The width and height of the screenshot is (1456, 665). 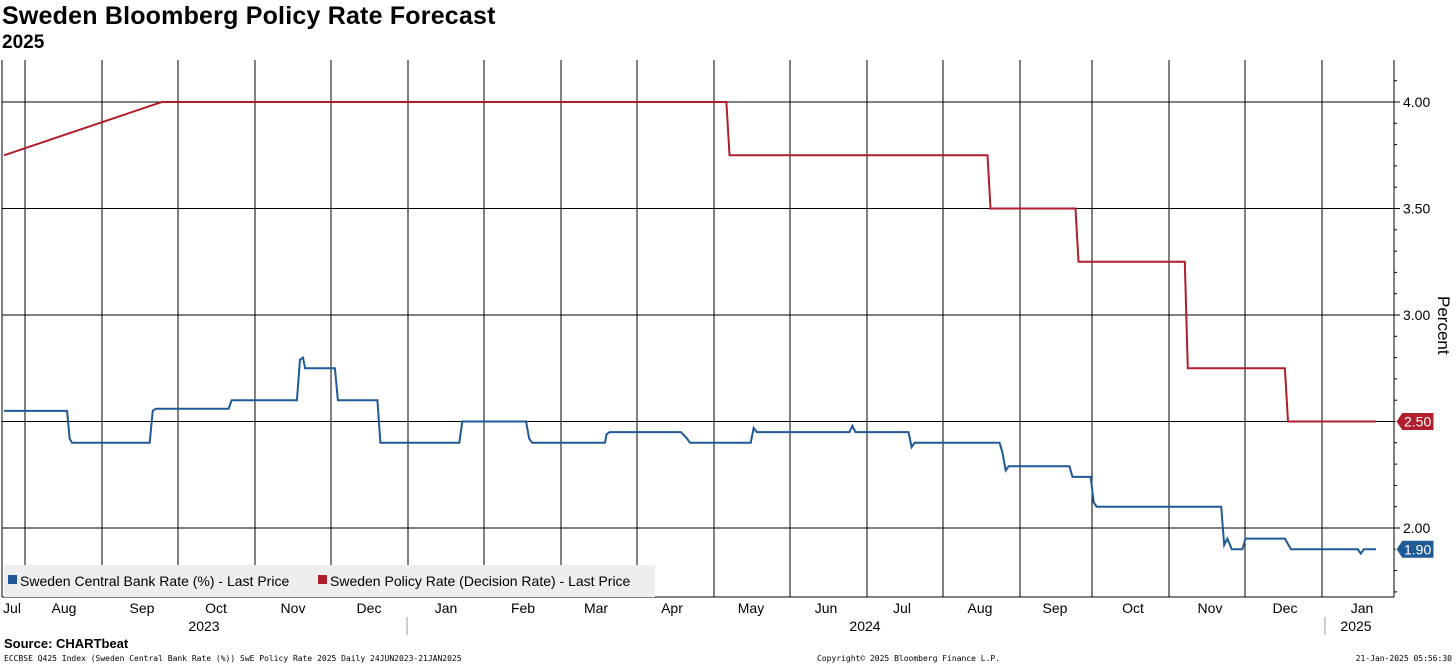 What do you see at coordinates (249, 16) in the screenshot?
I see `chart-title: Sweden Bloomberg Policy Rate Forecast` at bounding box center [249, 16].